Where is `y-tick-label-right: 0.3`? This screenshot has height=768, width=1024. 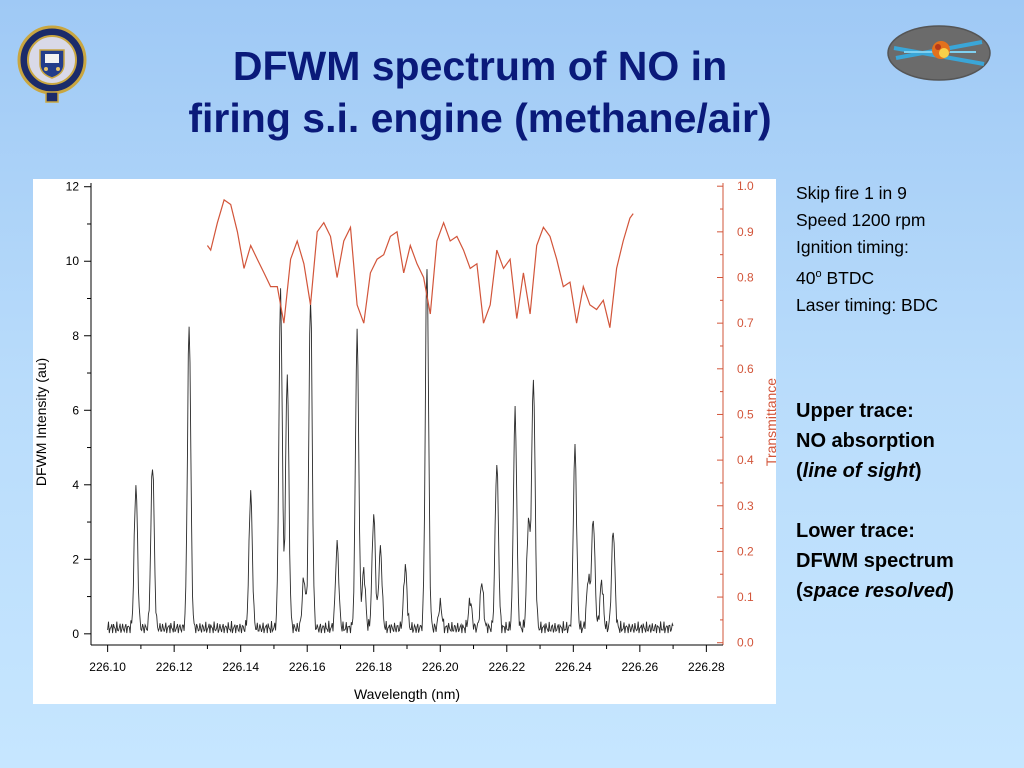 y-tick-label-right: 0.3 is located at coordinates (745, 506).